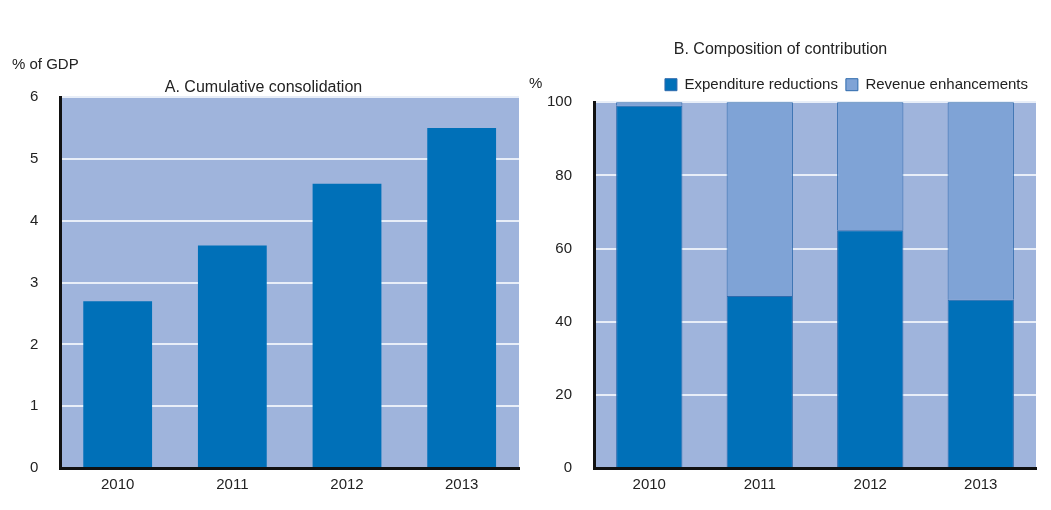 This screenshot has width=1051, height=510. I want to click on y-axis-title: %, so click(536, 83).